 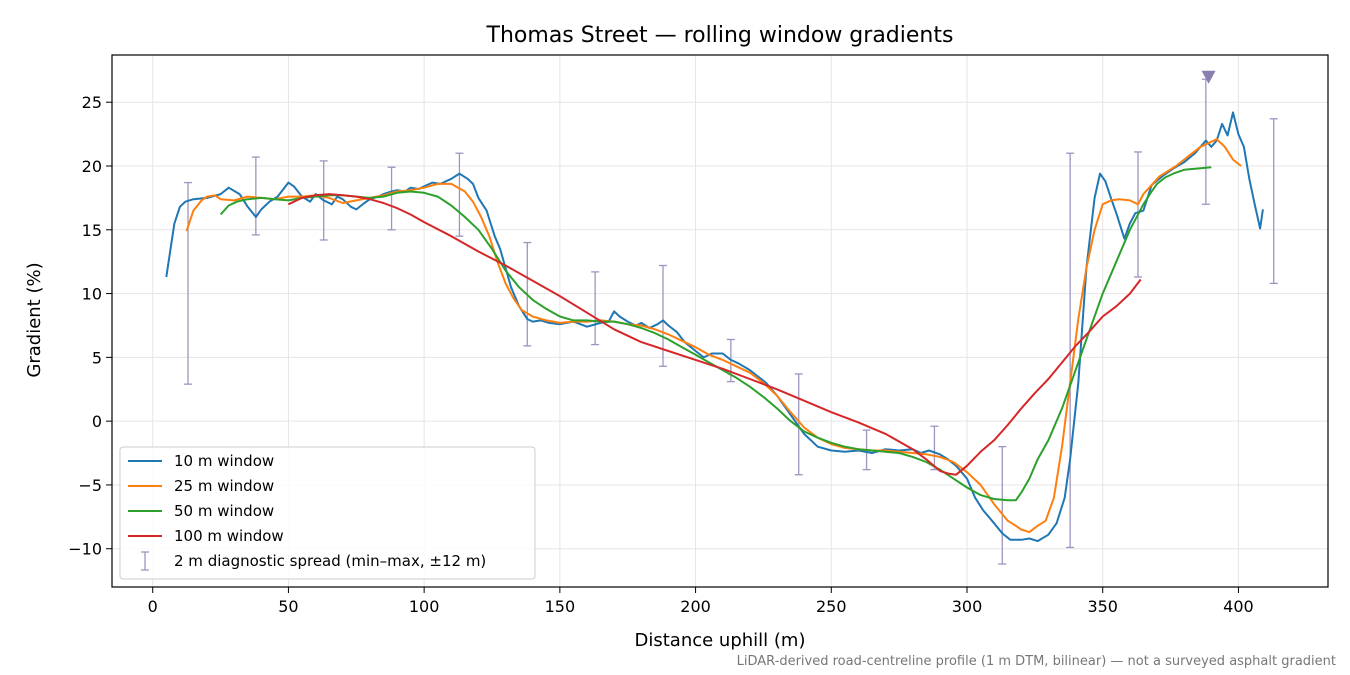 I want to click on x-tick-label: 350, so click(x=1102, y=606).